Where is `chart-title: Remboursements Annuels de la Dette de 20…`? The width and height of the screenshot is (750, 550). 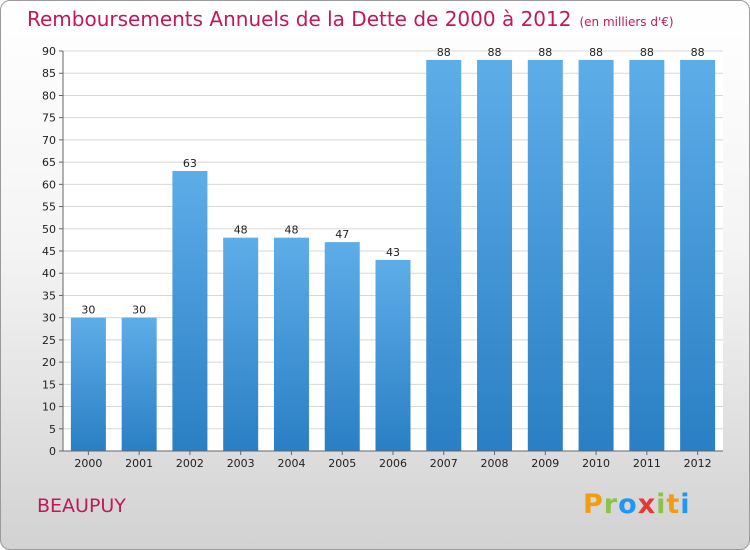
chart-title: Remboursements Annuels de la Dette de 20… is located at coordinates (350, 19).